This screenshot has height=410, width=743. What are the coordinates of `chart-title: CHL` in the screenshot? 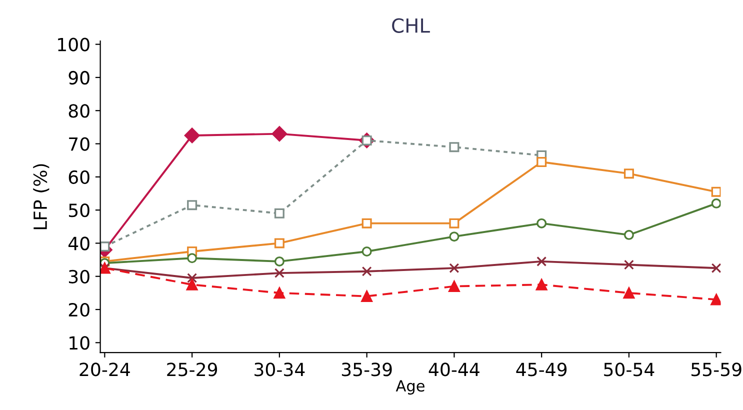 It's located at (411, 25).